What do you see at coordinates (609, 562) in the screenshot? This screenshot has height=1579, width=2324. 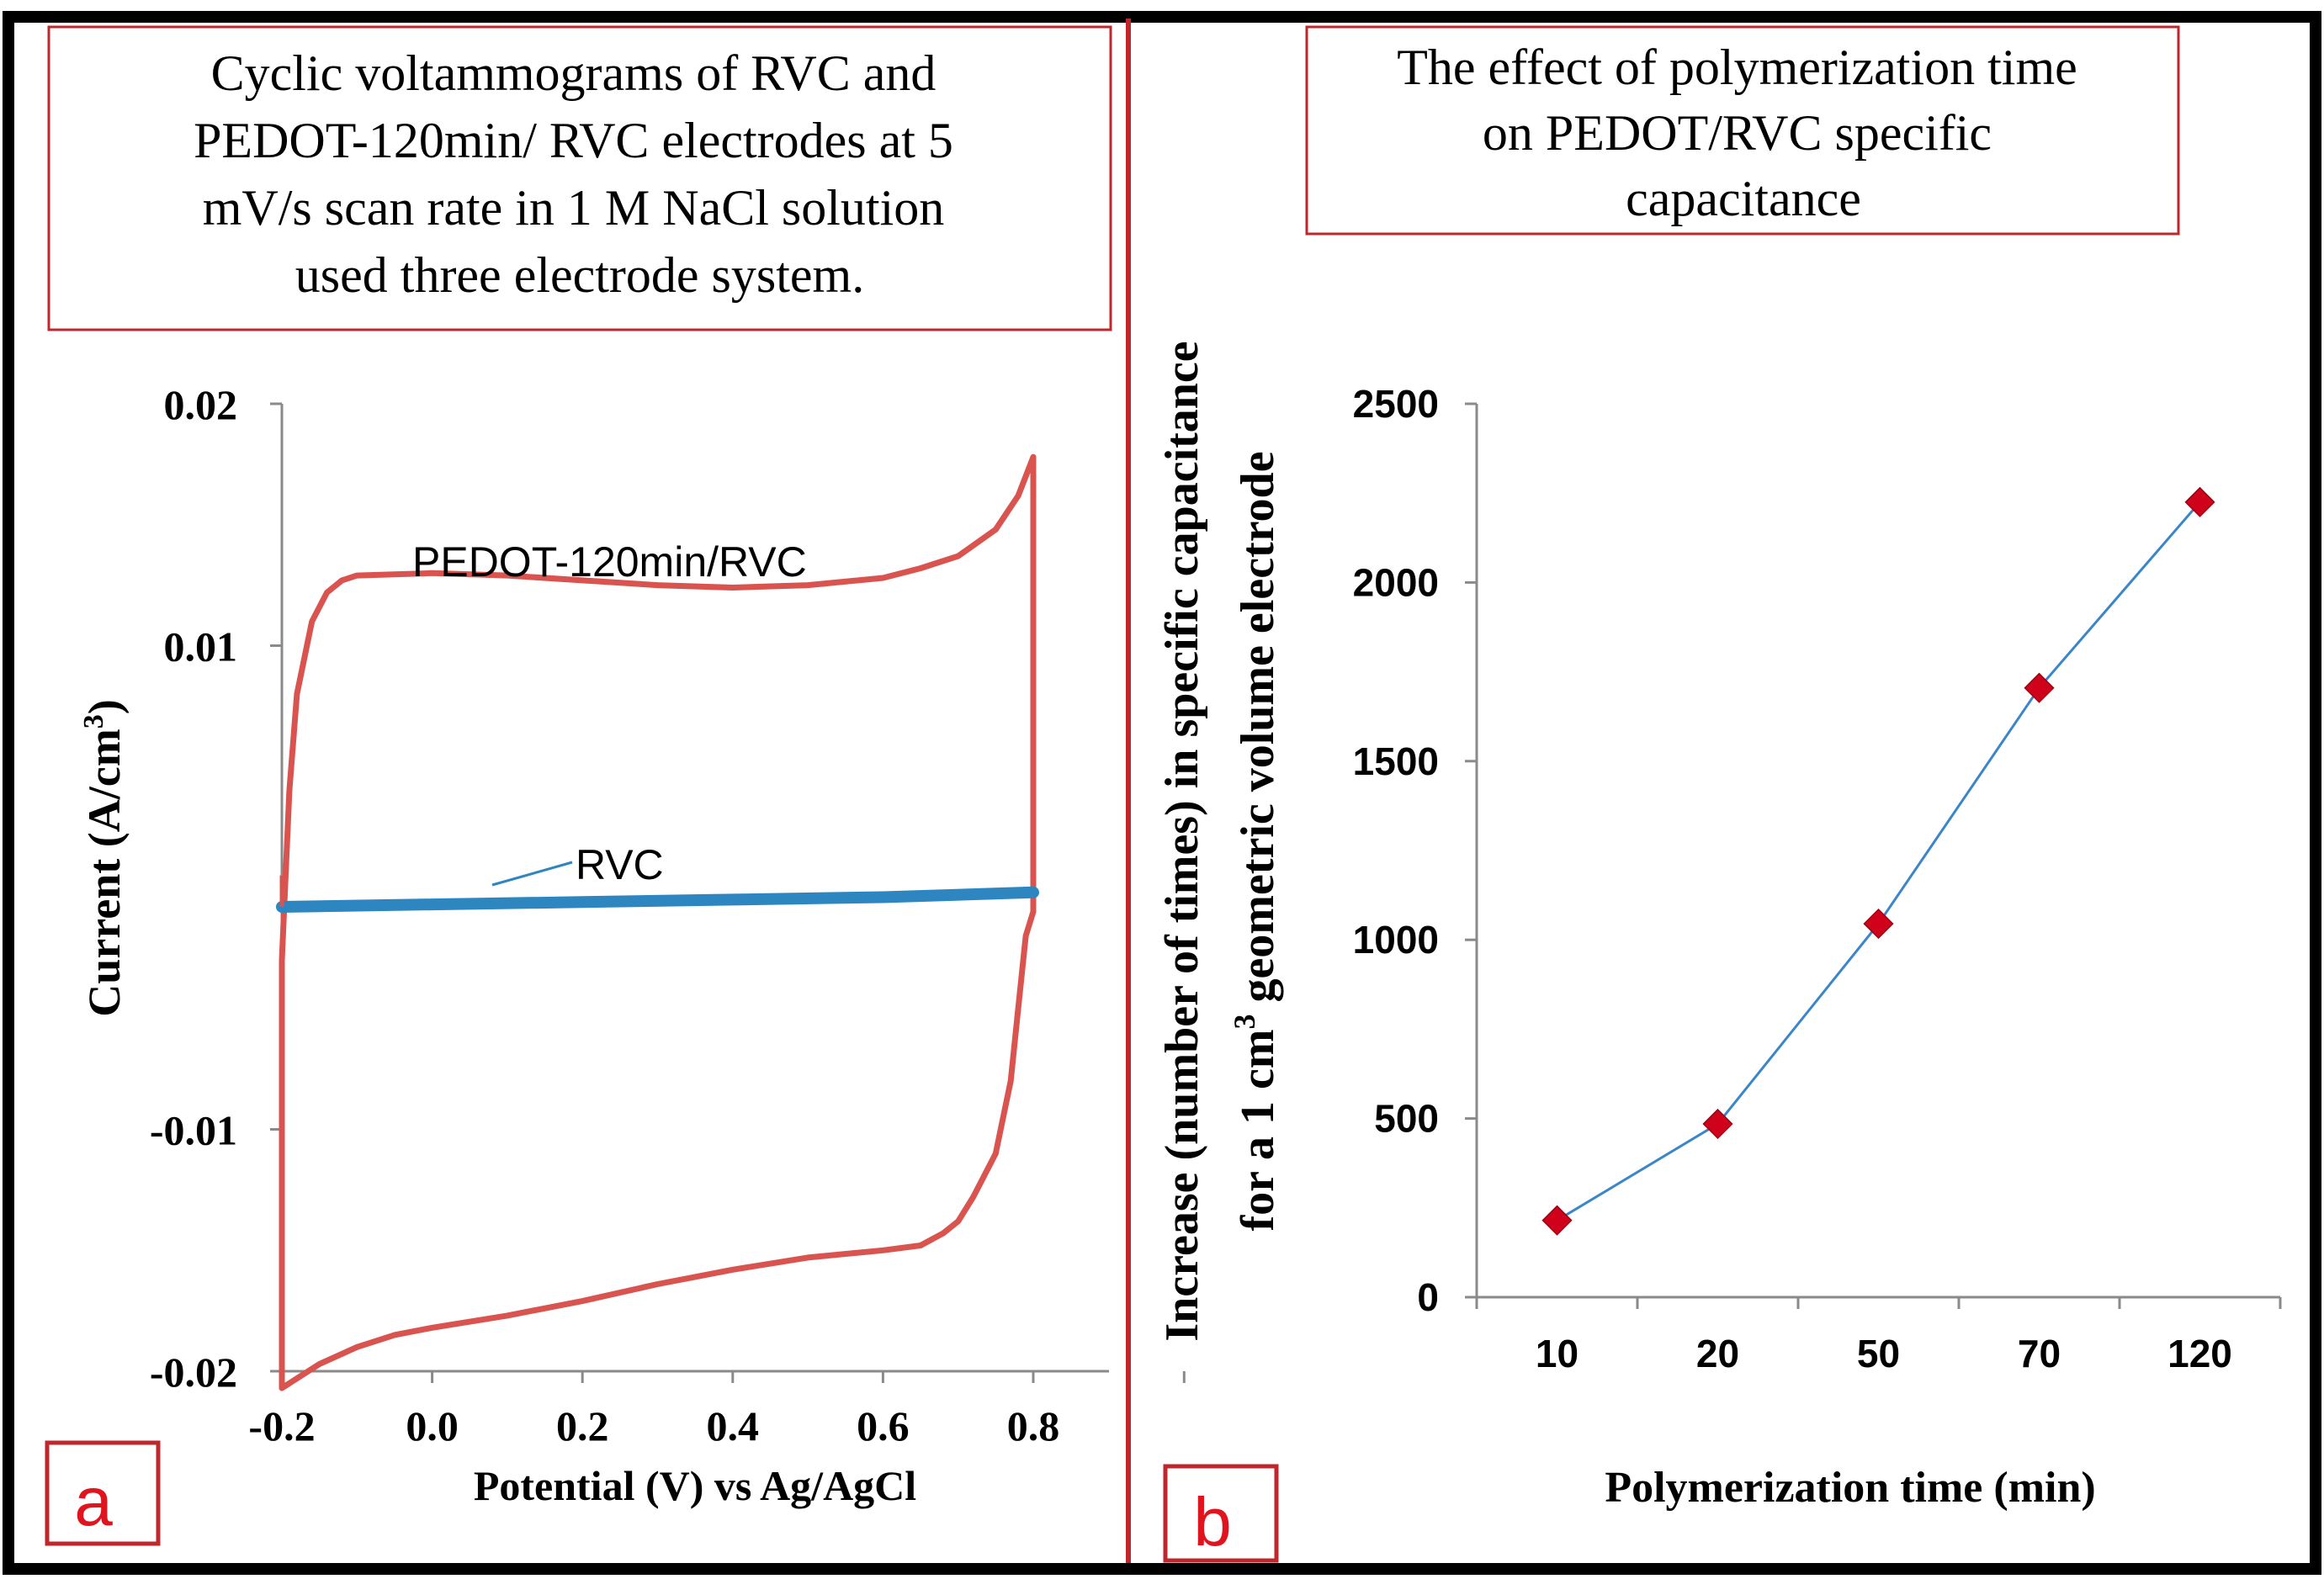 I see `pedot-annotation: PEDOT-120min/RVC` at bounding box center [609, 562].